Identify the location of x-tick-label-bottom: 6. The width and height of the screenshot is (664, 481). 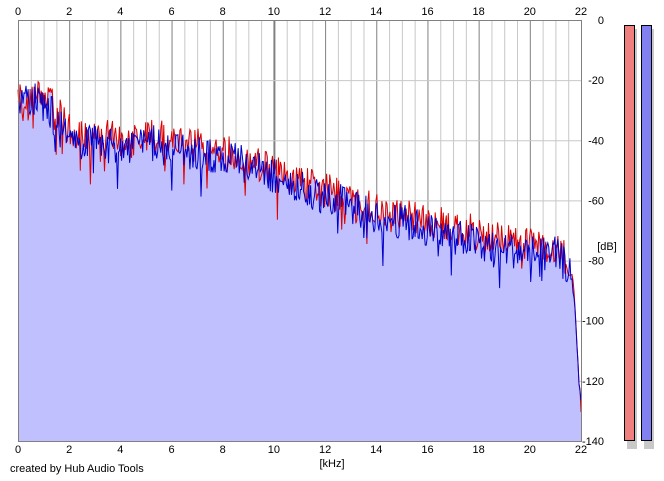
(171, 450).